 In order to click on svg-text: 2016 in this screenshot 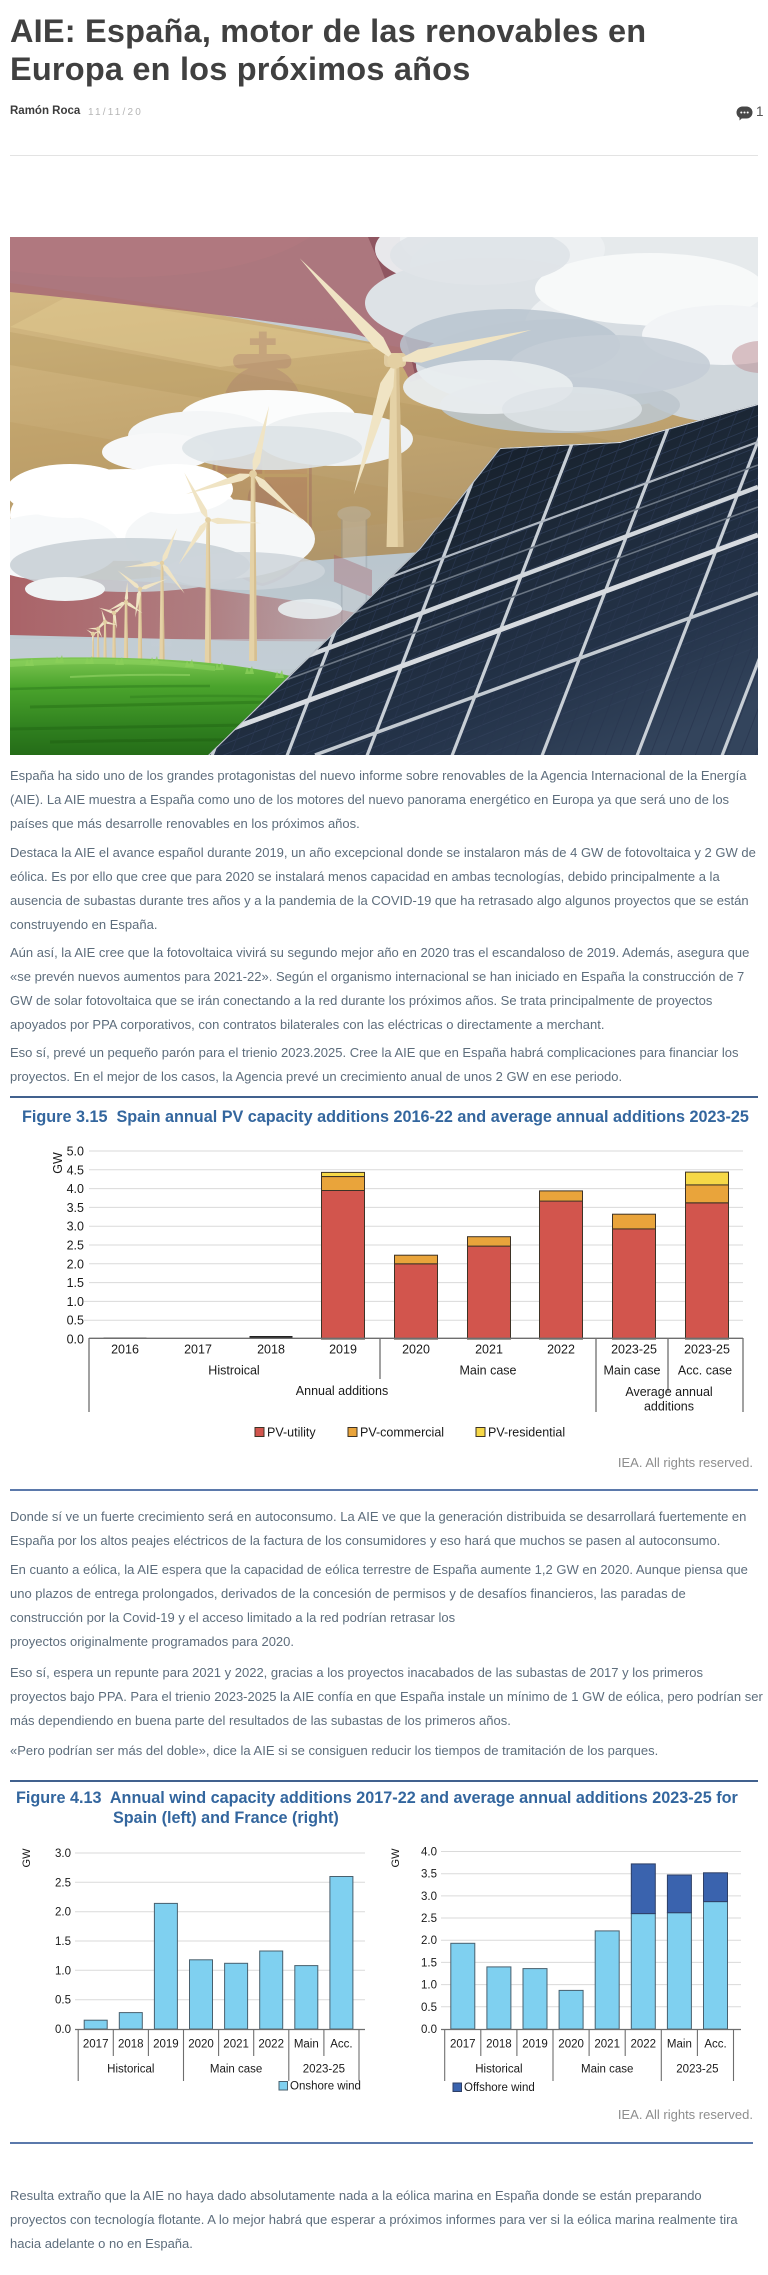, I will do `click(125, 1350)`.